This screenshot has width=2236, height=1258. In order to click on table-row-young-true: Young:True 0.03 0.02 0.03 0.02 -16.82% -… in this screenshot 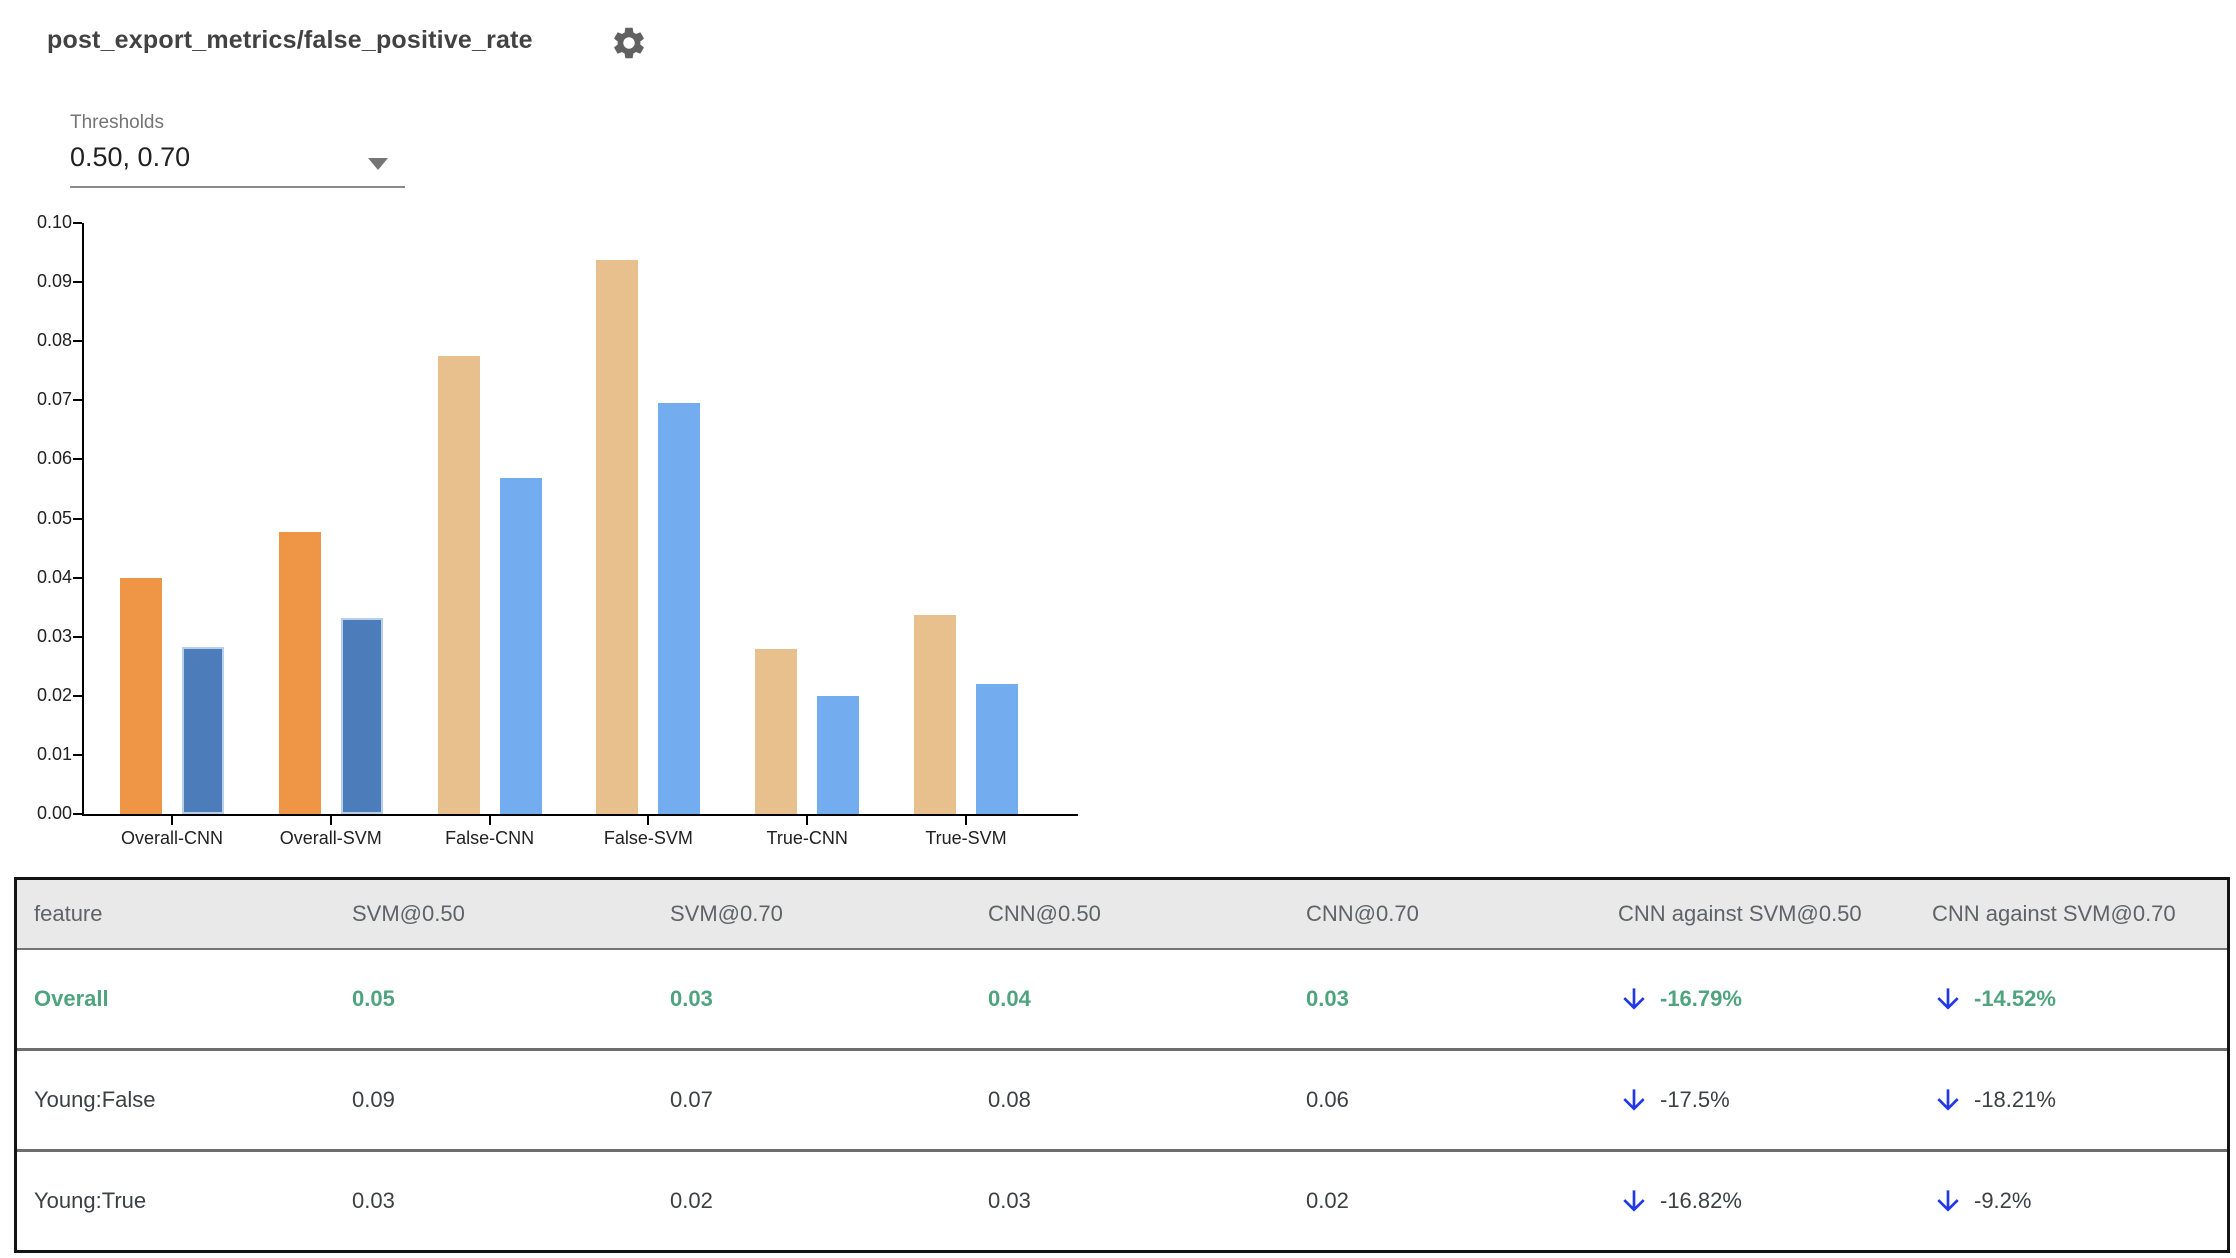, I will do `click(1122, 1201)`.